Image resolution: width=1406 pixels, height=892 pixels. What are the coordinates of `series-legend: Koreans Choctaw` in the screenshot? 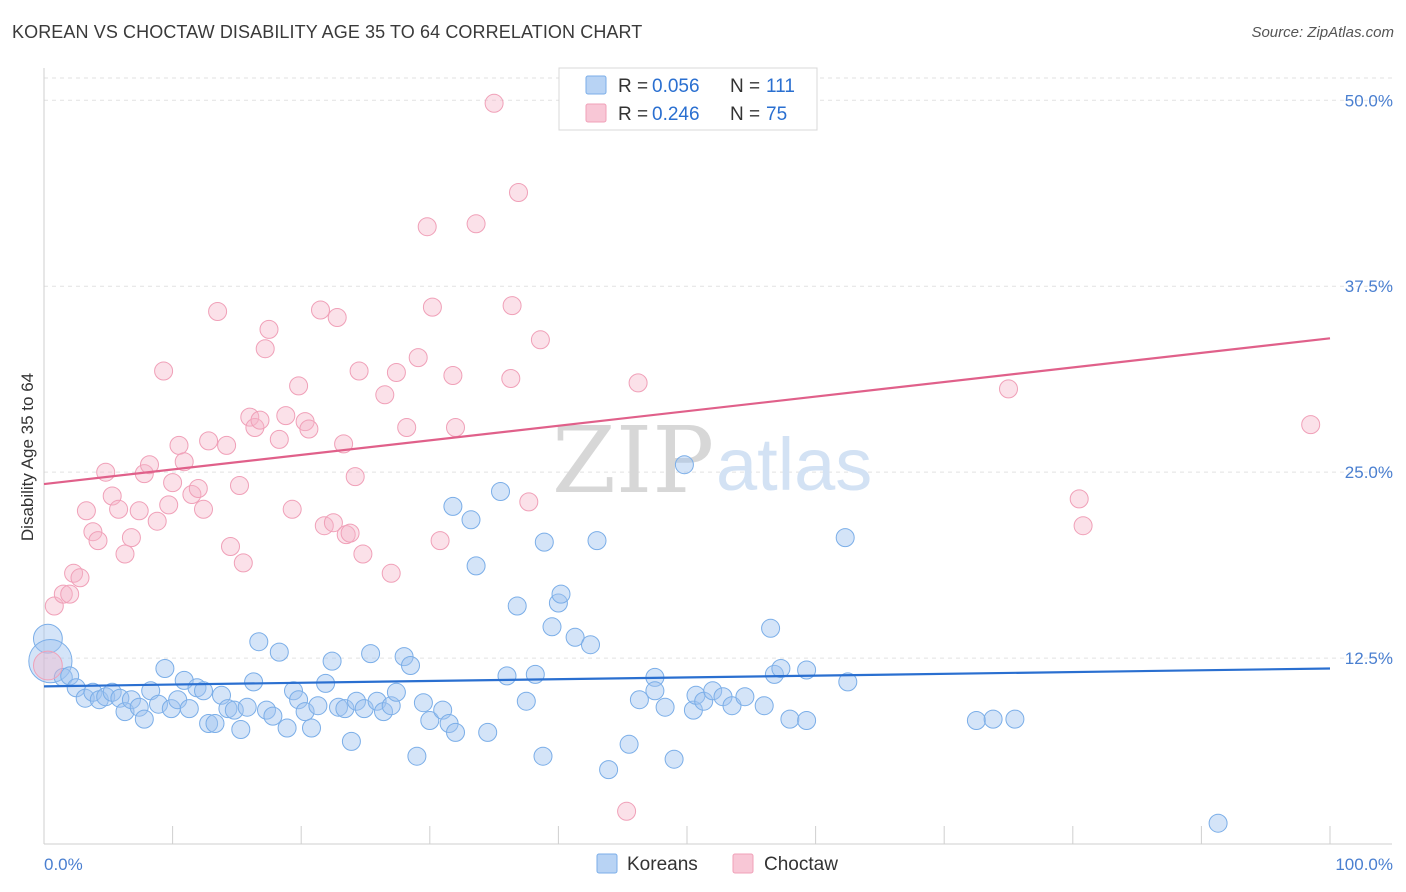 It's located at (717, 864).